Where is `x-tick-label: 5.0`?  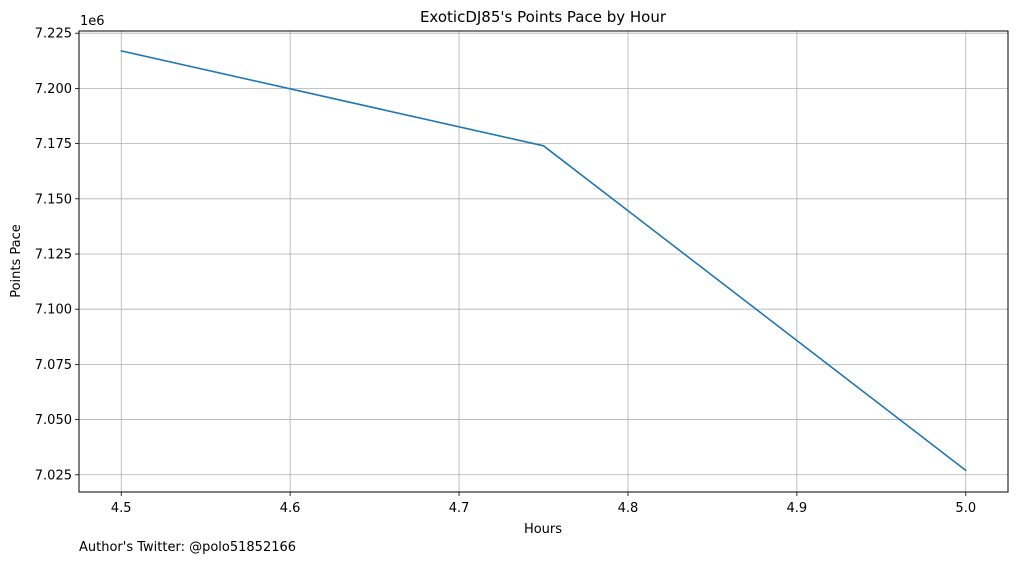
x-tick-label: 5.0 is located at coordinates (965, 508).